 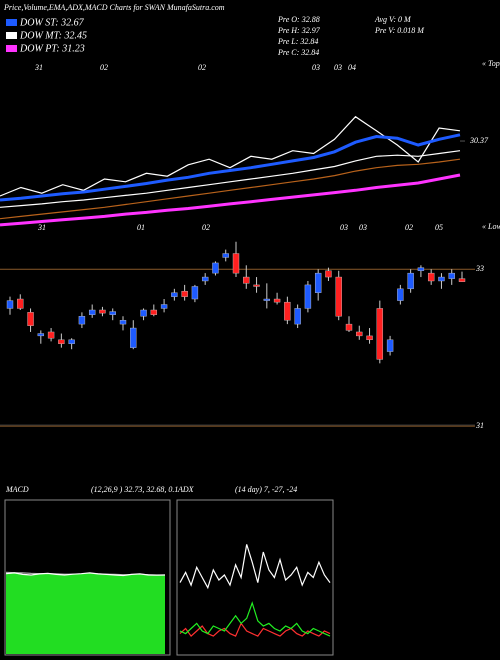 I want to click on adx-panel, so click(x=255, y=577).